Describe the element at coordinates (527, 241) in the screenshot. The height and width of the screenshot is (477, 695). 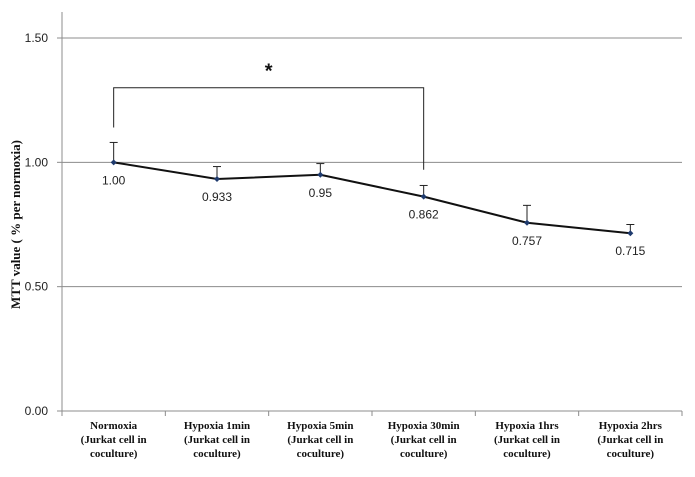
I see `data-label: 0.757` at that location.